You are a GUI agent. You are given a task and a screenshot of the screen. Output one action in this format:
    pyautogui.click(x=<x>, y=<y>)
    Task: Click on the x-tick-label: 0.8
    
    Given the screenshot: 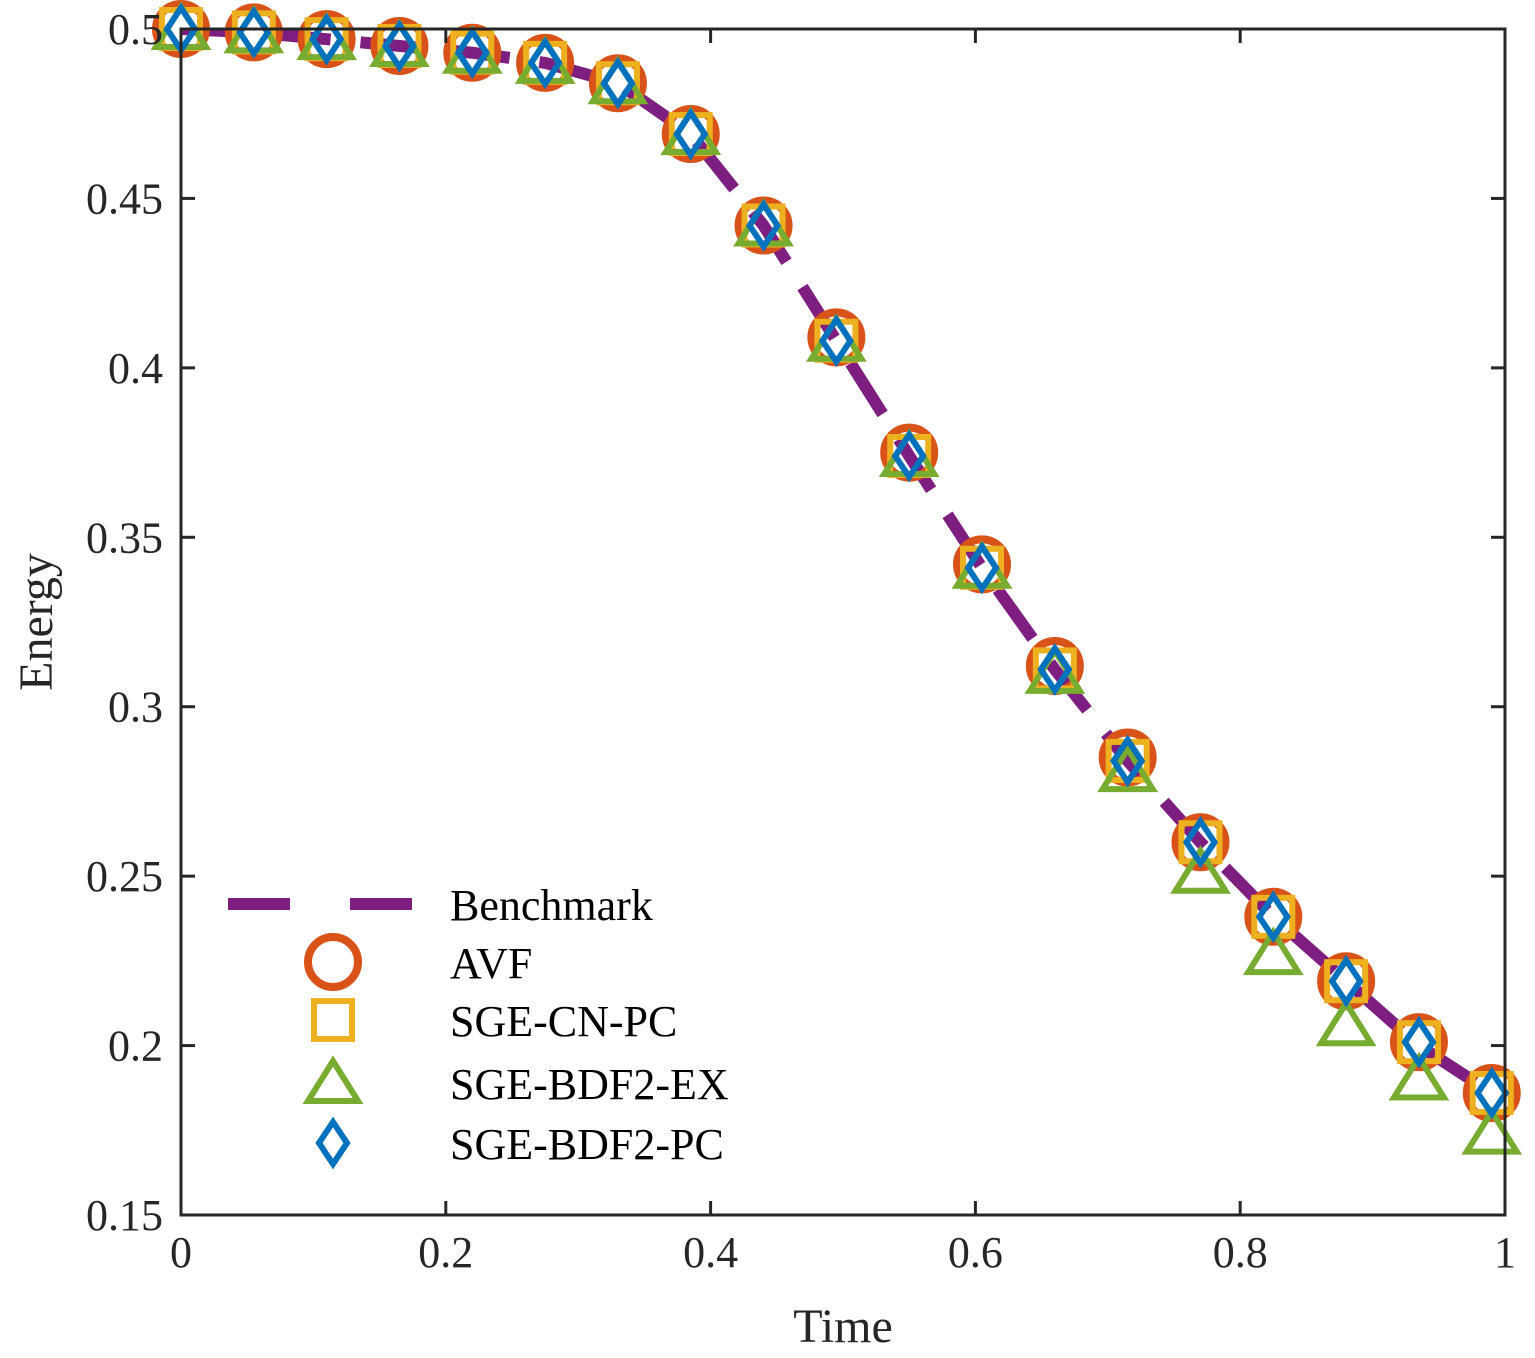 What is the action you would take?
    pyautogui.click(x=1240, y=1252)
    